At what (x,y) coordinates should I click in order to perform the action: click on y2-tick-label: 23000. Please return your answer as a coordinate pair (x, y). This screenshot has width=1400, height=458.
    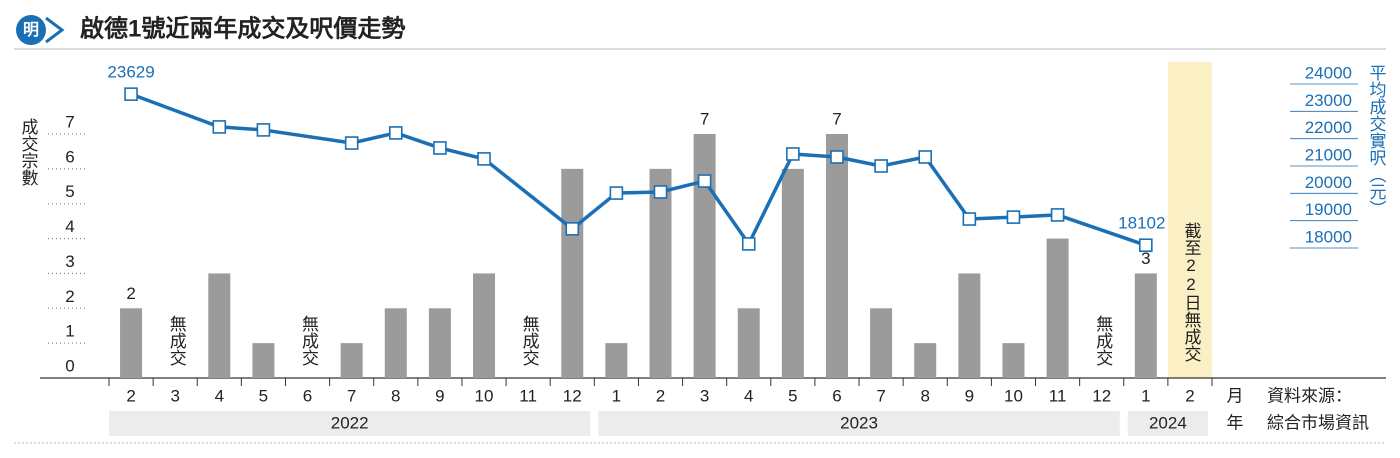
    Looking at the image, I should click on (1328, 100).